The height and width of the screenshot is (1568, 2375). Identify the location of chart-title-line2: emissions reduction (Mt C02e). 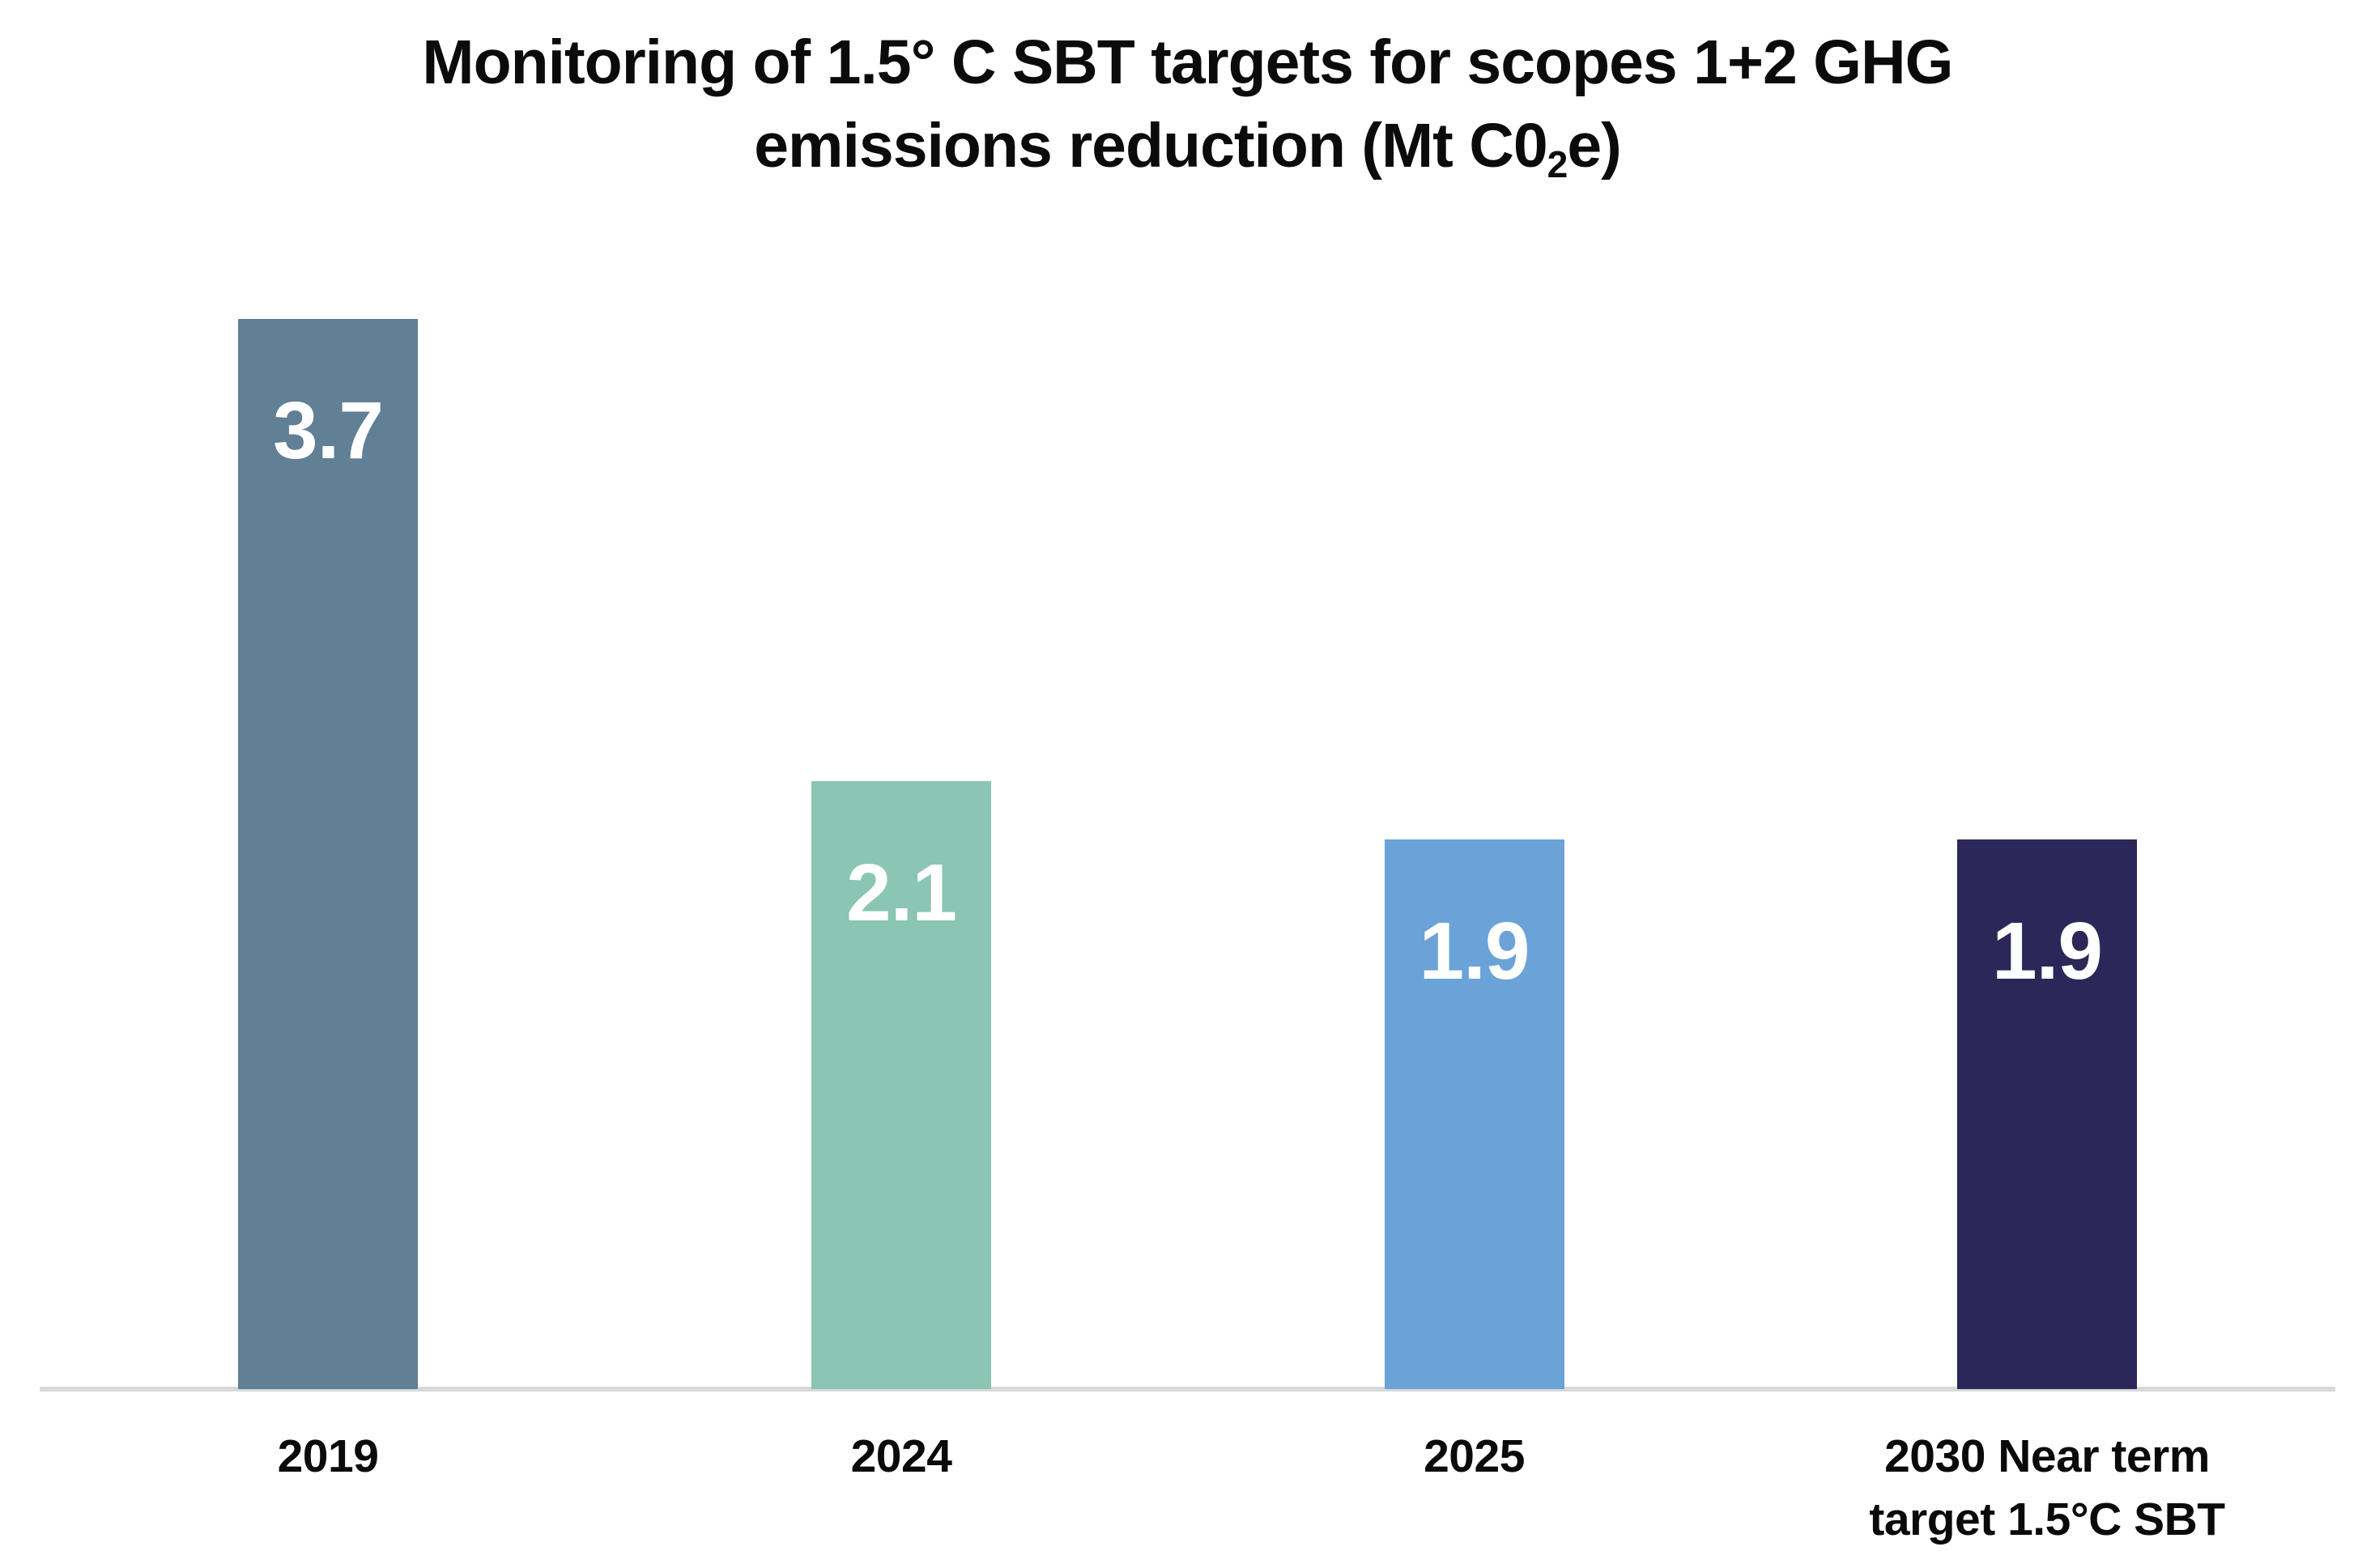
(1187, 150).